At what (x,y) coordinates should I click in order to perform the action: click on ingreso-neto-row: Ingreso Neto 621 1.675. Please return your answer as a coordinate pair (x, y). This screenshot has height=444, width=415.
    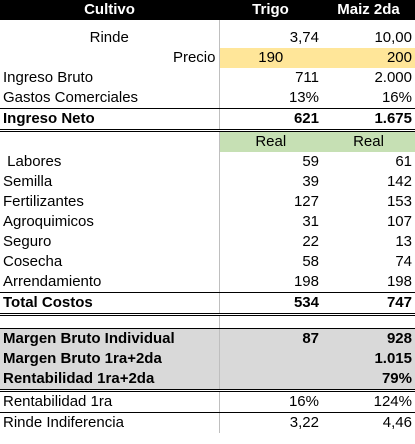
    Looking at the image, I should click on (207, 120).